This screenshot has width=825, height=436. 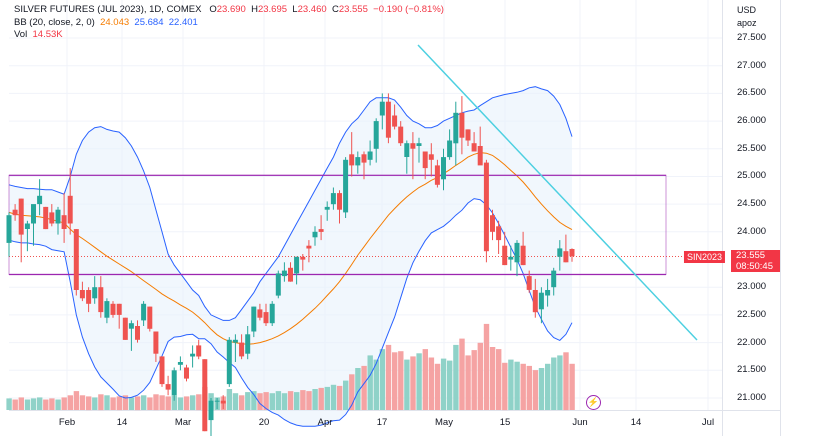 What do you see at coordinates (312, 9) in the screenshot?
I see `low-value: 23.460` at bounding box center [312, 9].